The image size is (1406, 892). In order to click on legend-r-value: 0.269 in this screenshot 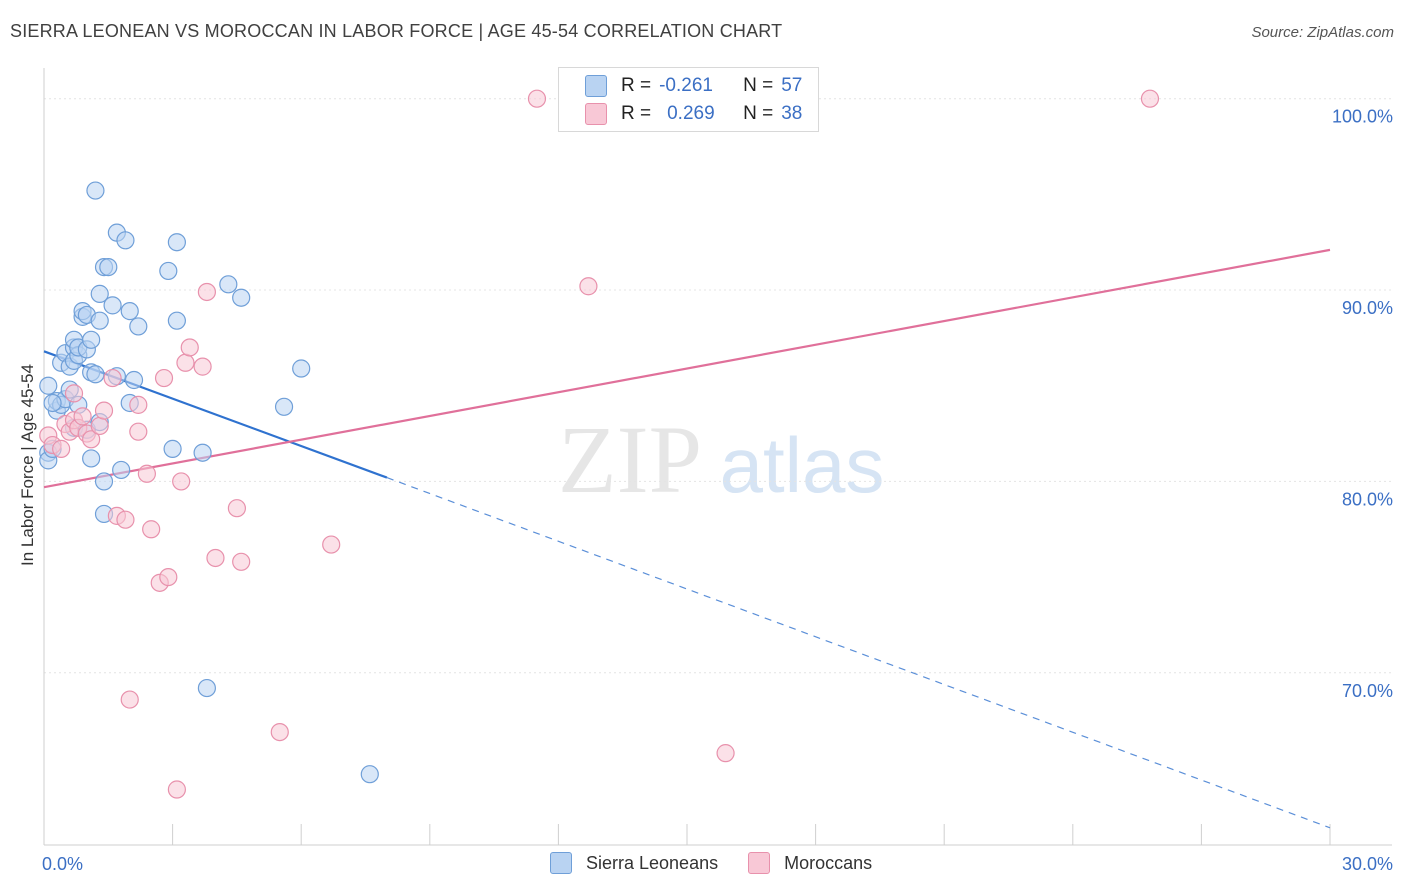, I will do `click(691, 113)`.